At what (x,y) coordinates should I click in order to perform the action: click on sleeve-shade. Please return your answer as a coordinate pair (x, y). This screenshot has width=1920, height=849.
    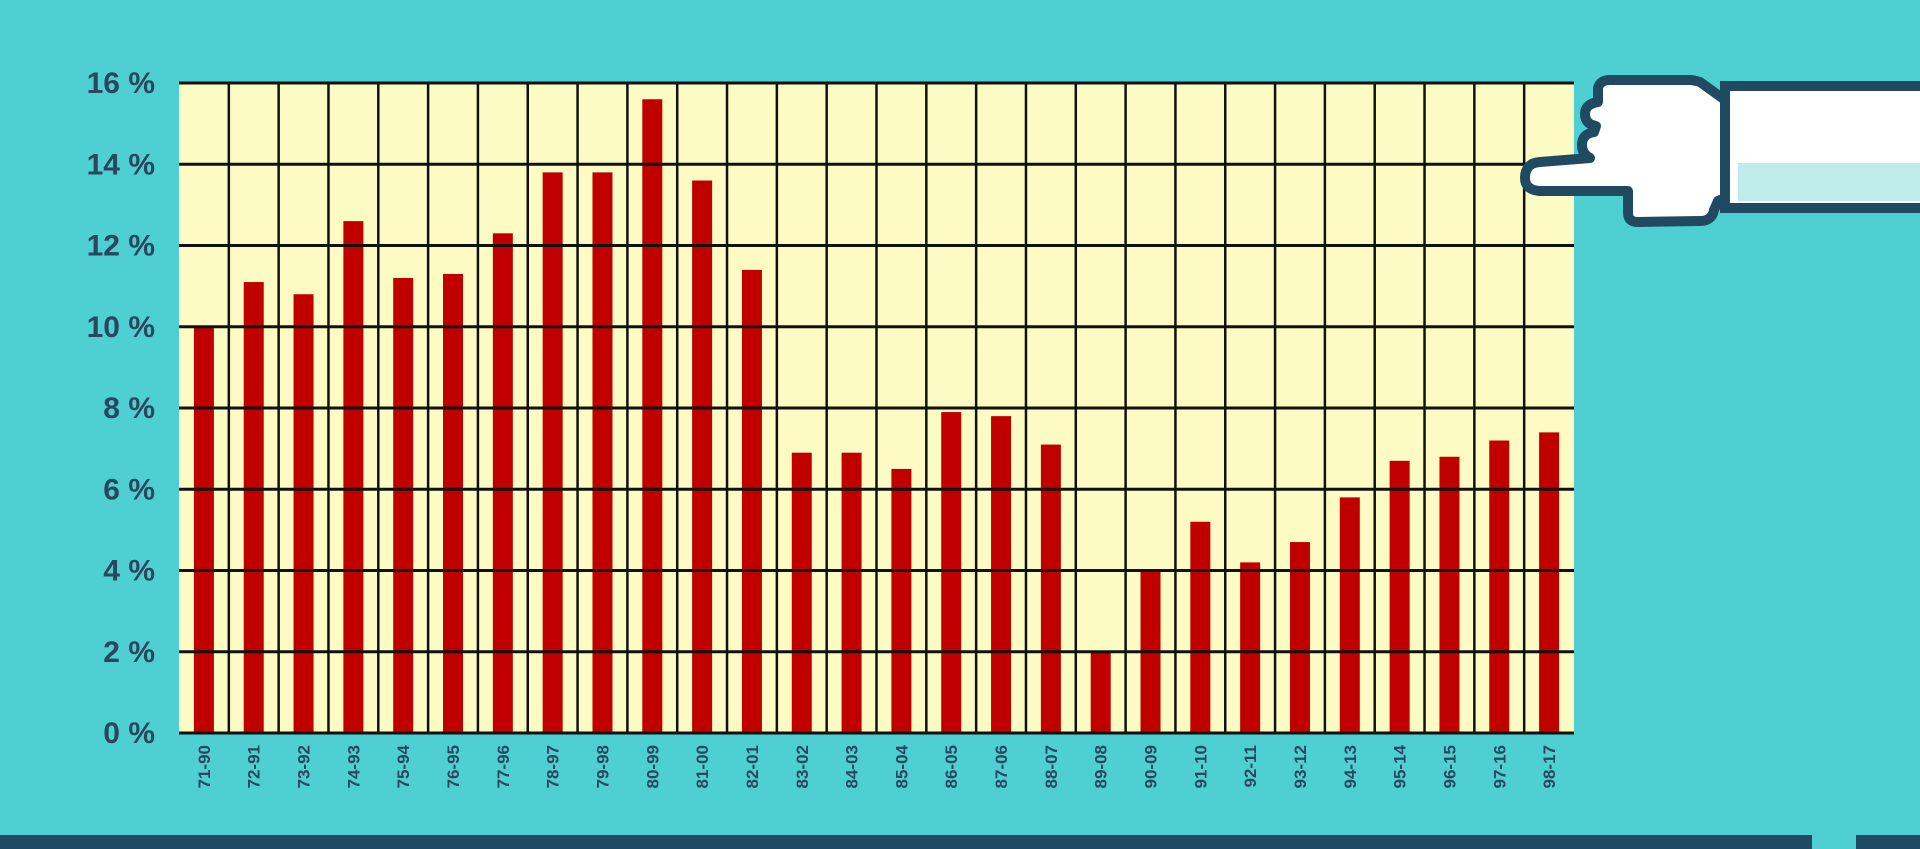
    Looking at the image, I should click on (1829, 182).